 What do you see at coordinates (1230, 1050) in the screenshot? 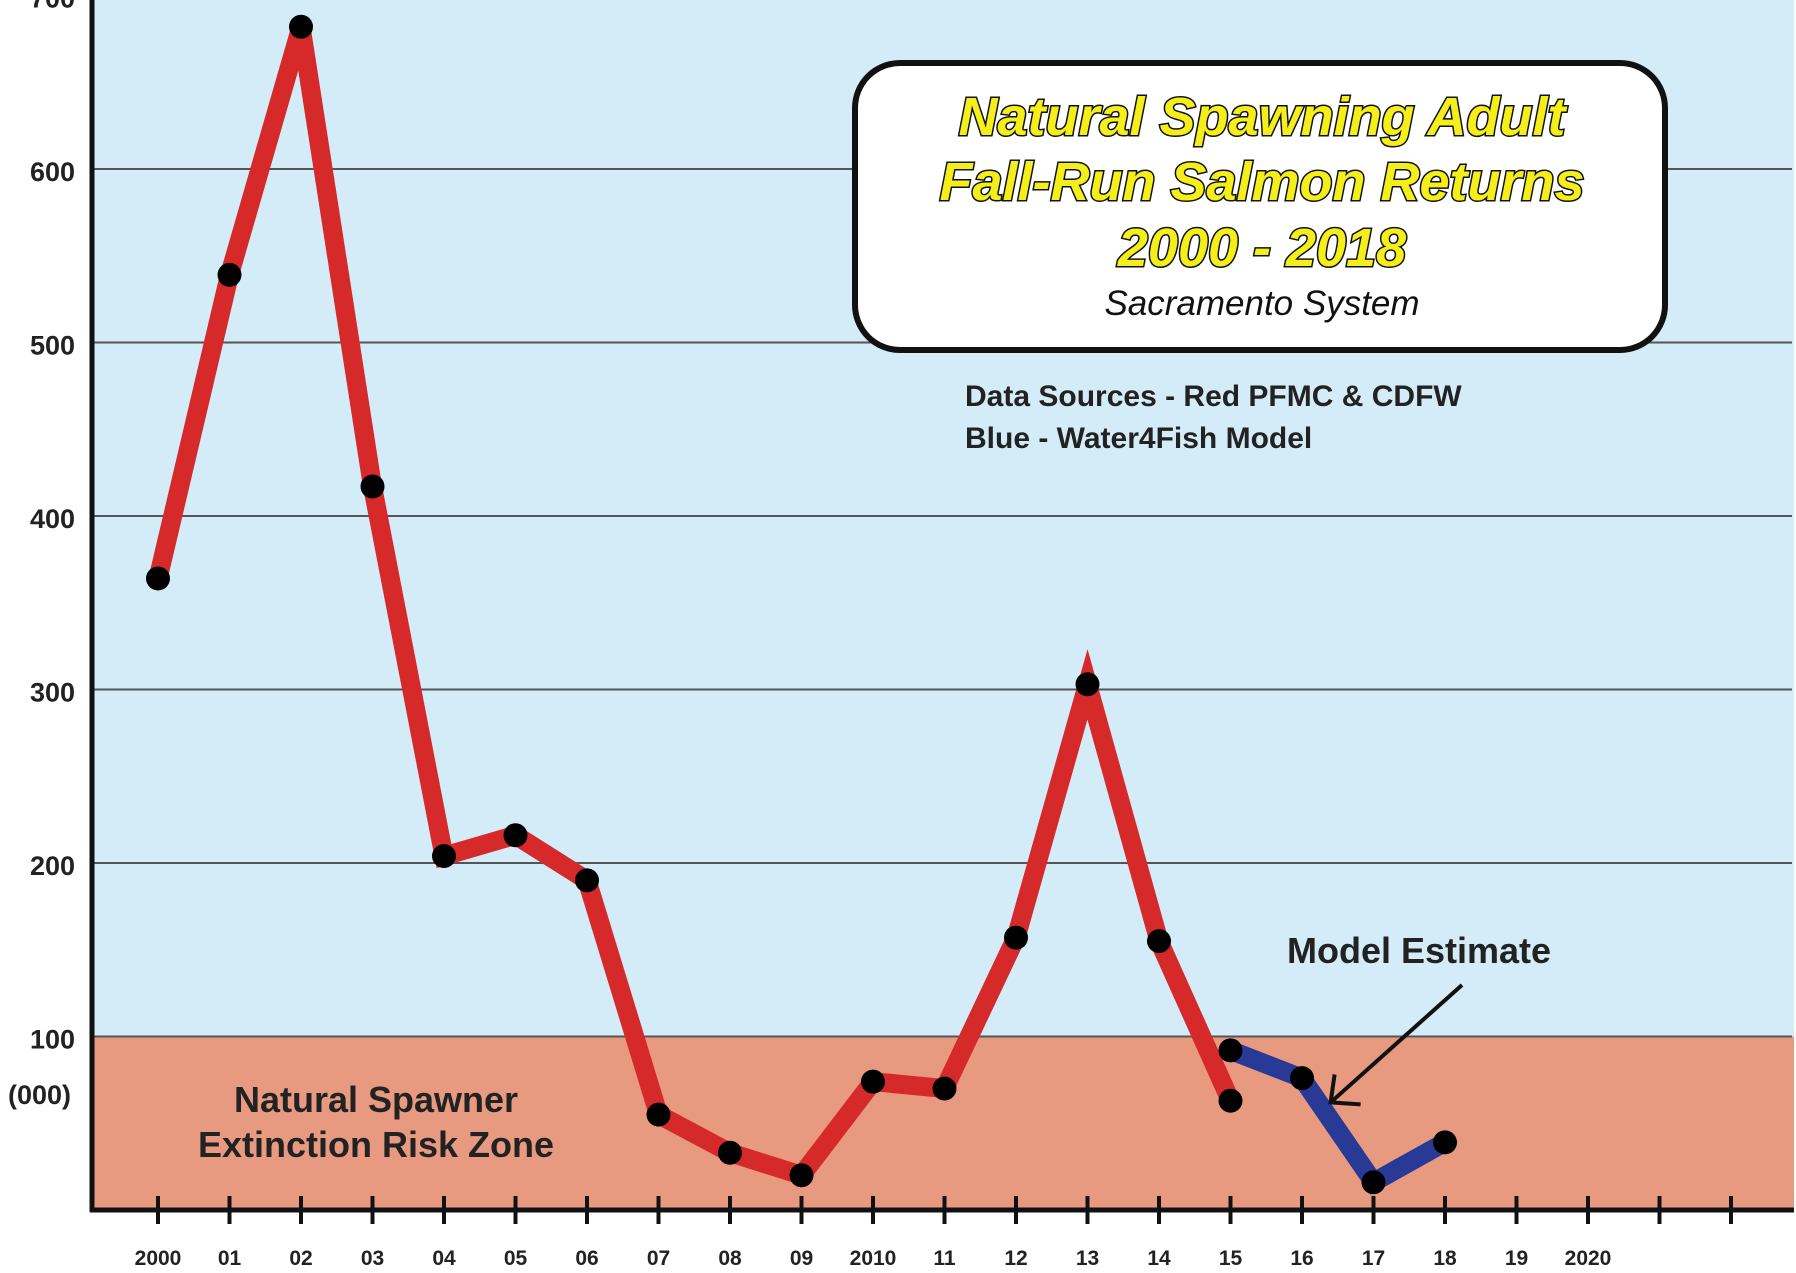
I see `data-point-1-2015` at bounding box center [1230, 1050].